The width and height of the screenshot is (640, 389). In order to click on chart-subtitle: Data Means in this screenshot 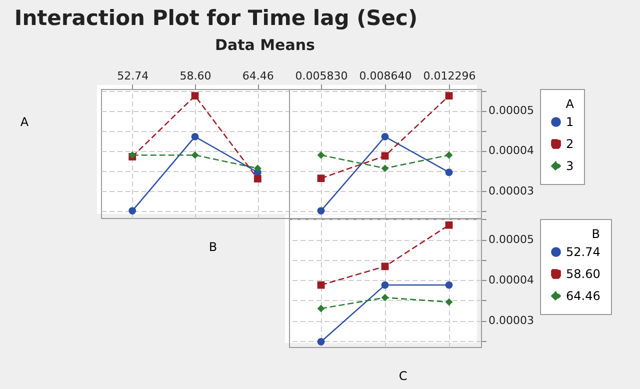, I will do `click(265, 45)`.